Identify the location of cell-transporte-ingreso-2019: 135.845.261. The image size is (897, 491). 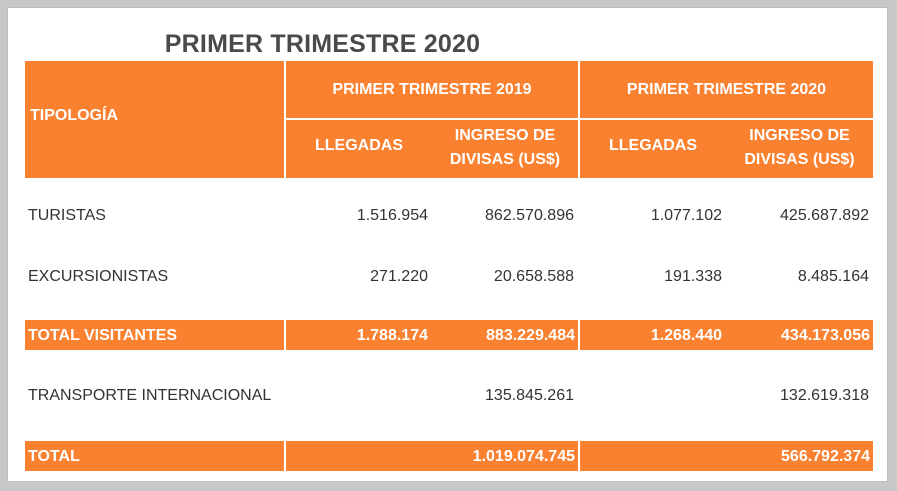
(529, 395).